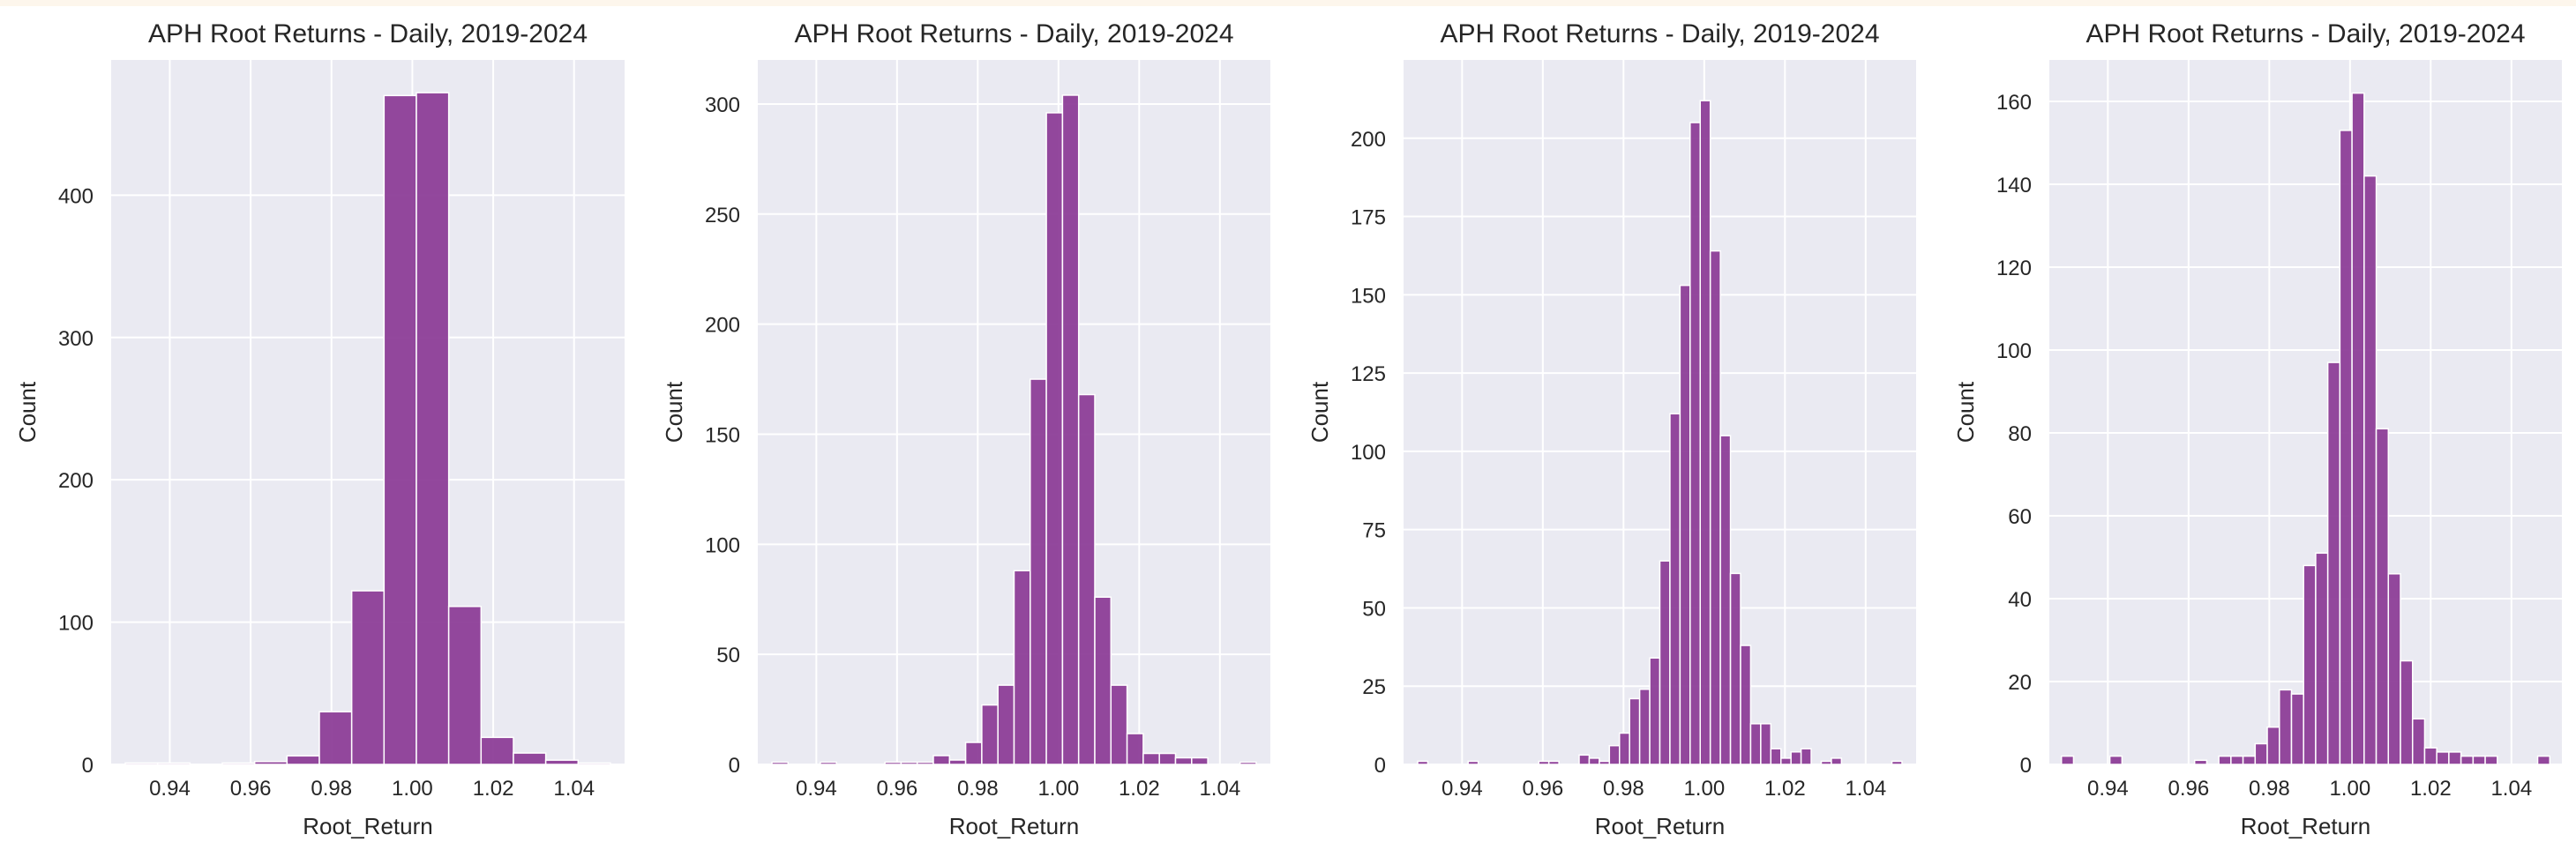 This screenshot has height=857, width=2576. Describe the element at coordinates (2014, 268) in the screenshot. I see `y-tick-label: 120` at that location.